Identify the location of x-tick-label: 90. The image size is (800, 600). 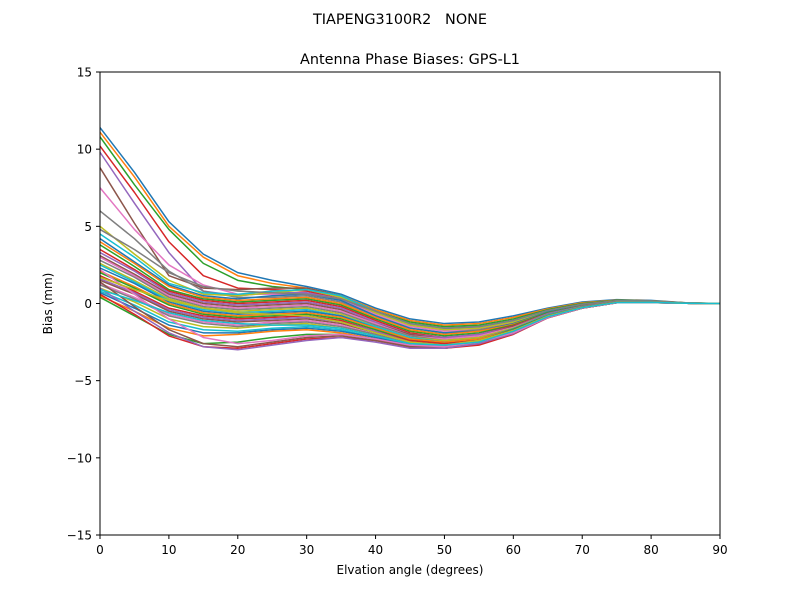
(719, 550).